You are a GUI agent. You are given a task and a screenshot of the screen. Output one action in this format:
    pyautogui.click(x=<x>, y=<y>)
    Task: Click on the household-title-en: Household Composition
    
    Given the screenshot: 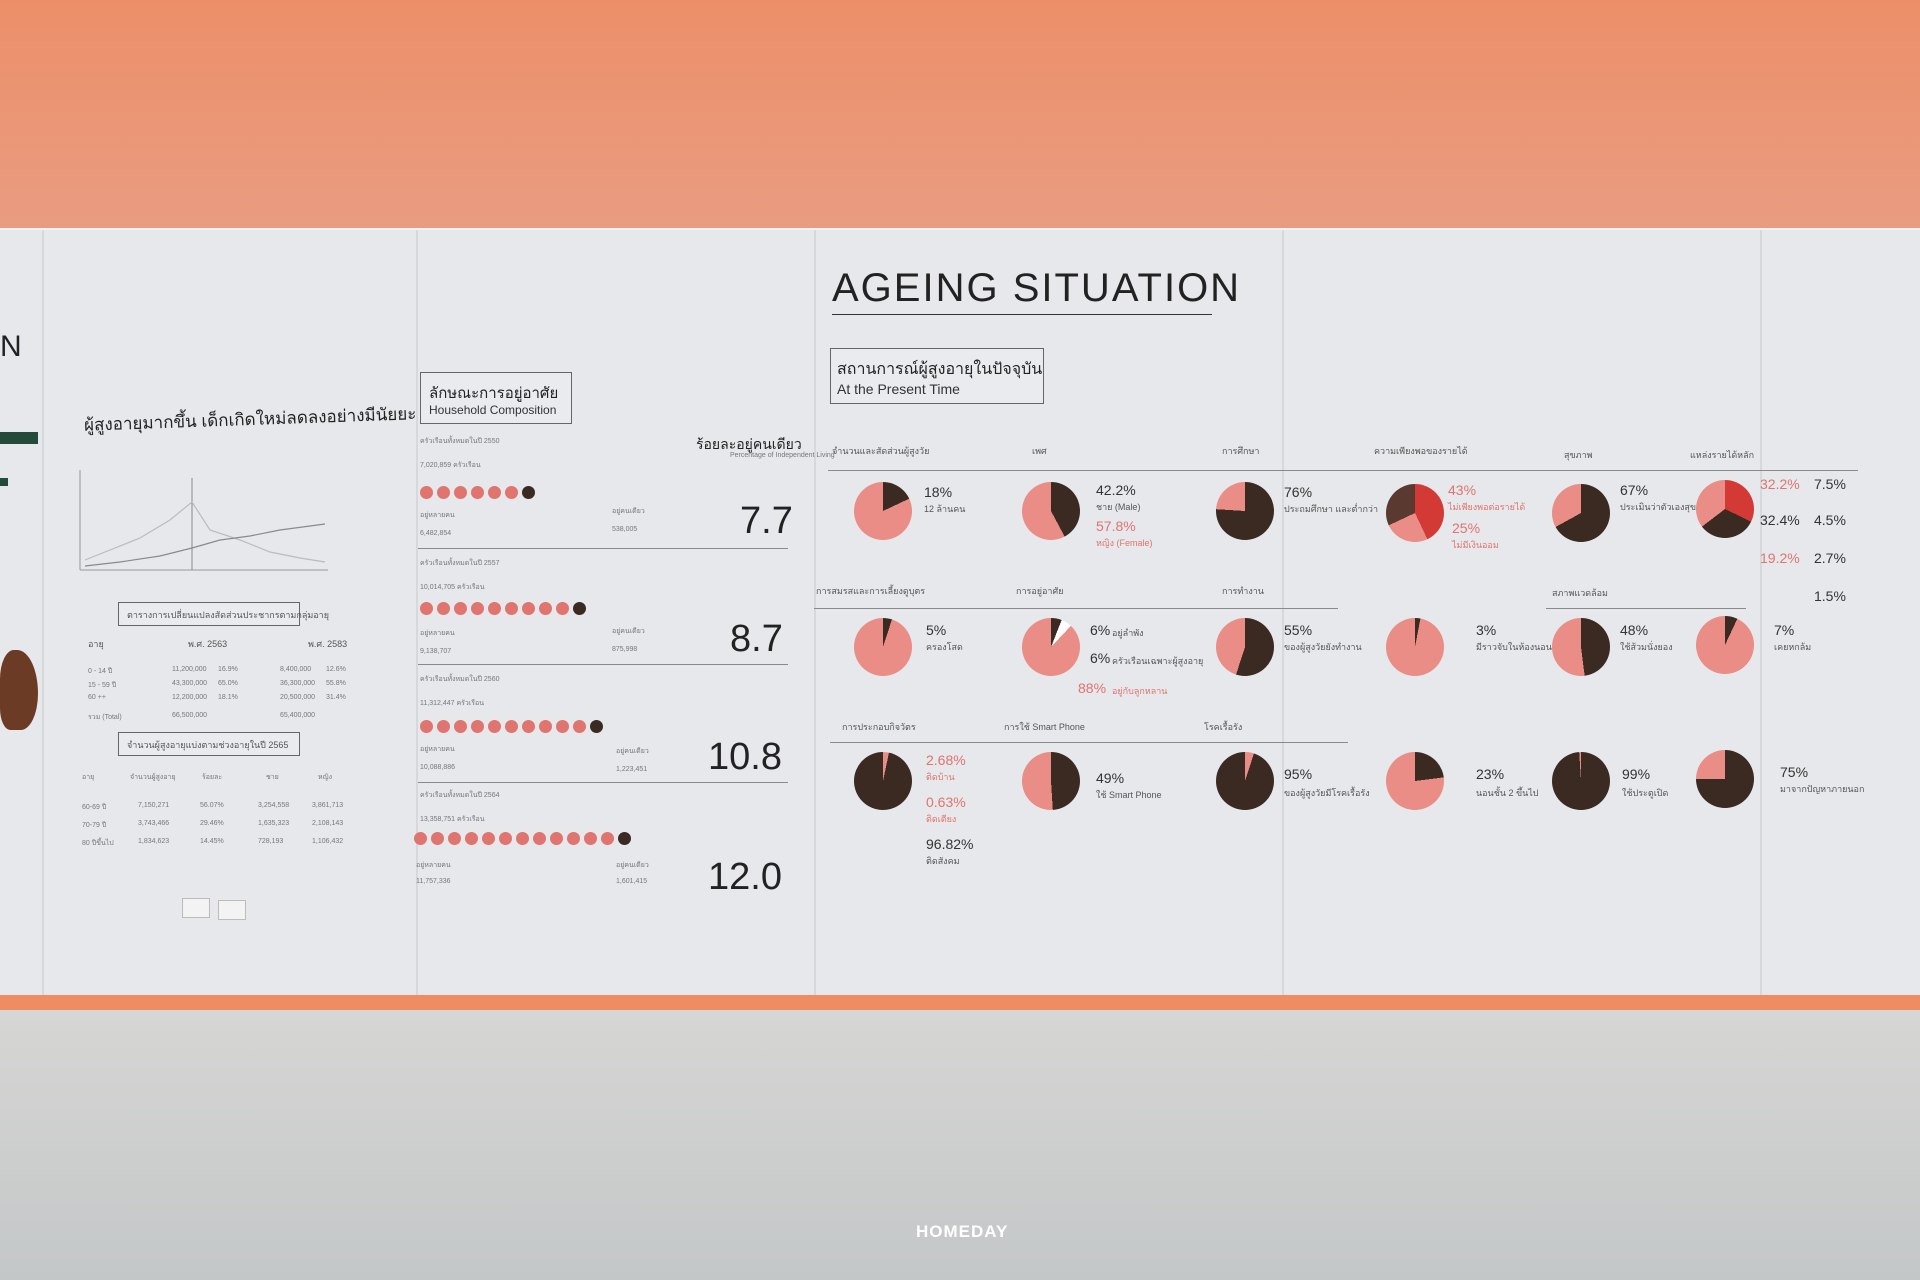 What is the action you would take?
    pyautogui.click(x=493, y=410)
    